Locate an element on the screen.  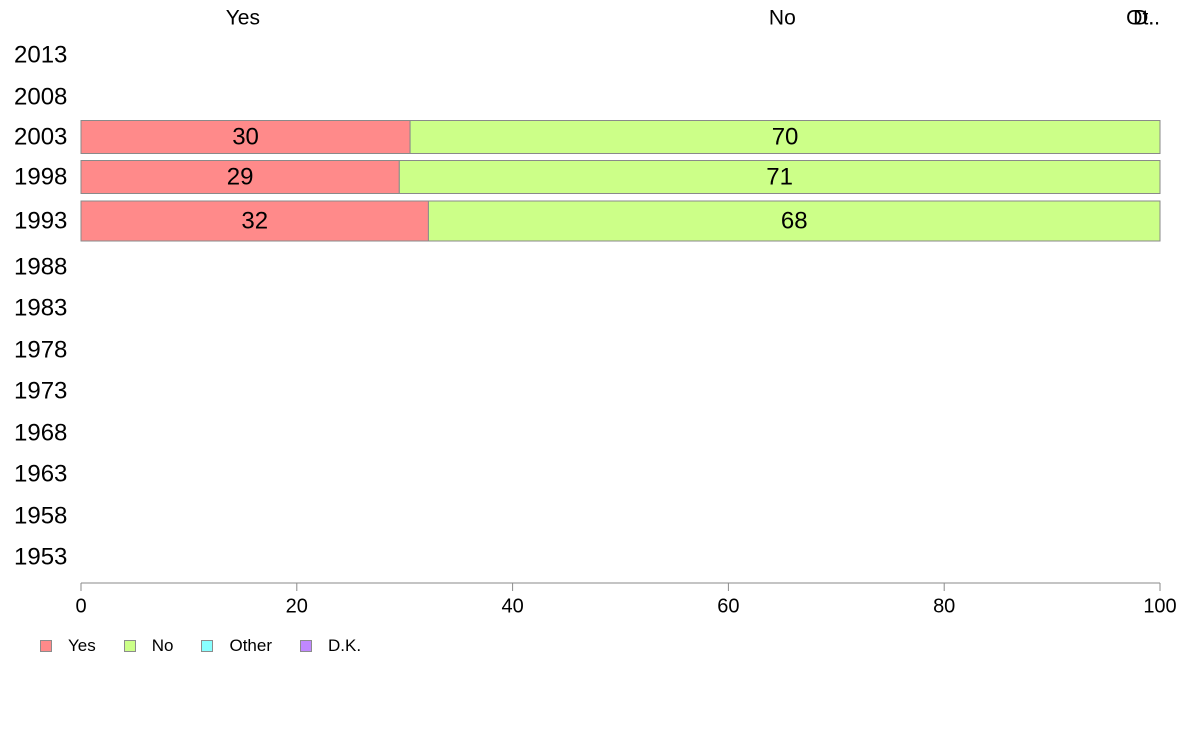
bar-yes-1993 is located at coordinates (254, 221).